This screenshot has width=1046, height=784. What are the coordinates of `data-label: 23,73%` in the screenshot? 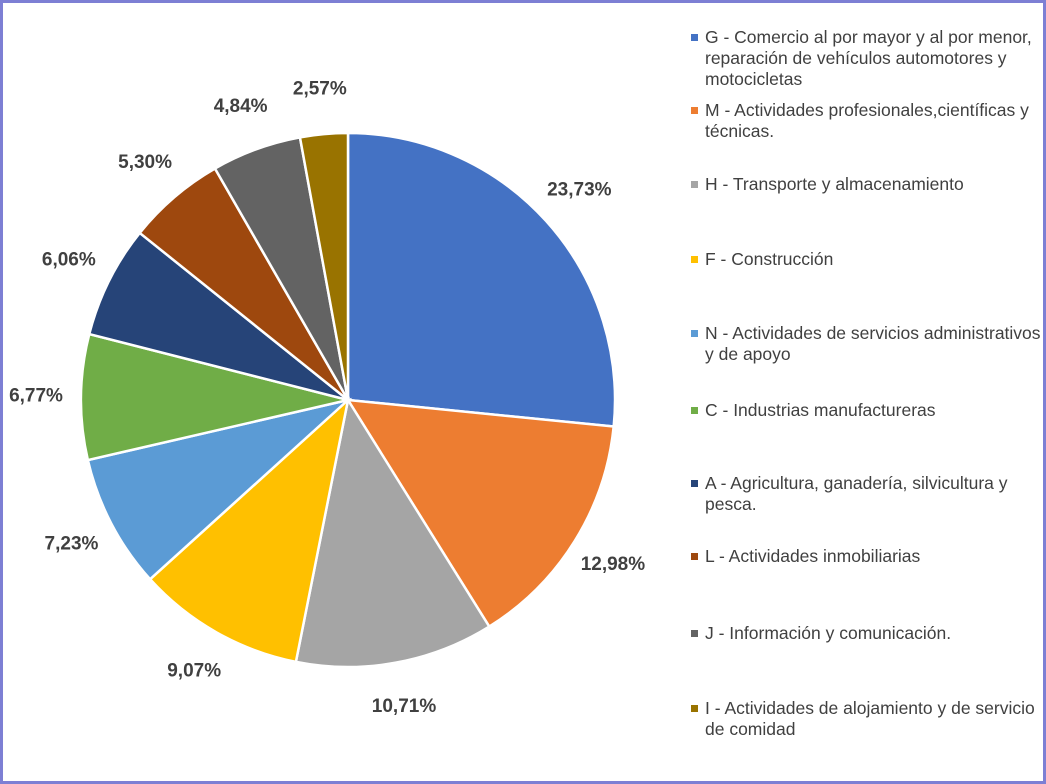 It's located at (579, 190).